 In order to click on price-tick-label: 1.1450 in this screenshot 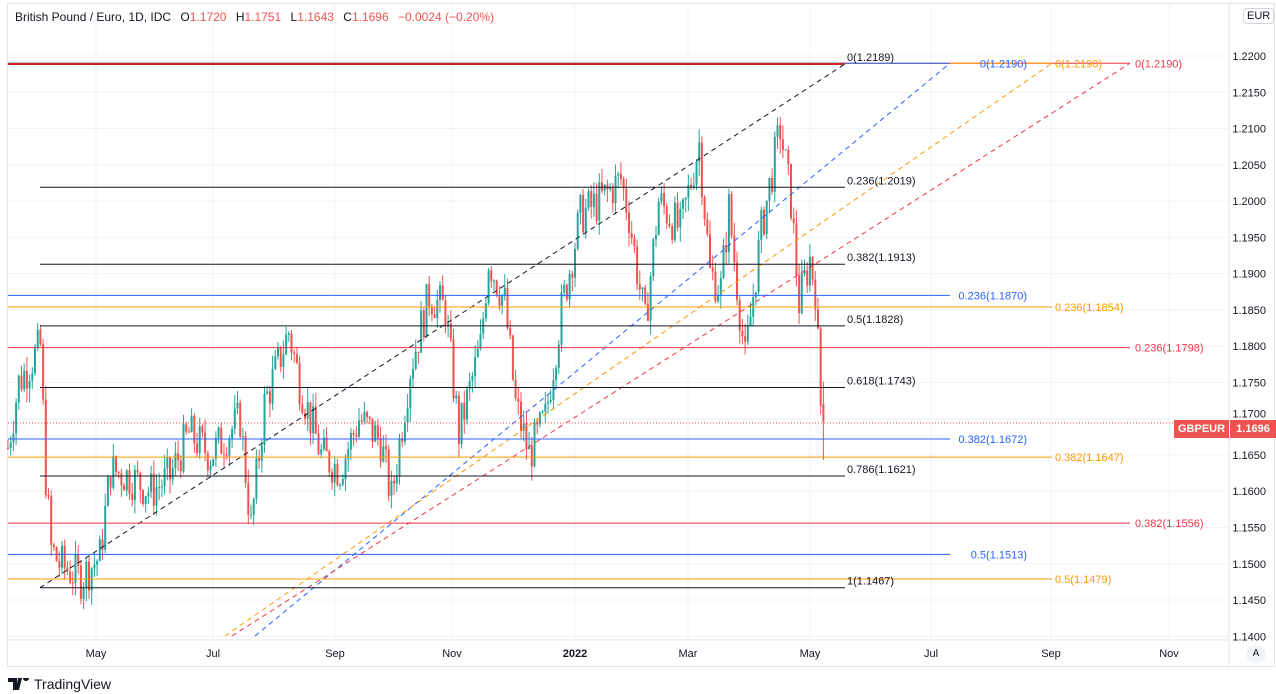, I will do `click(1249, 601)`.